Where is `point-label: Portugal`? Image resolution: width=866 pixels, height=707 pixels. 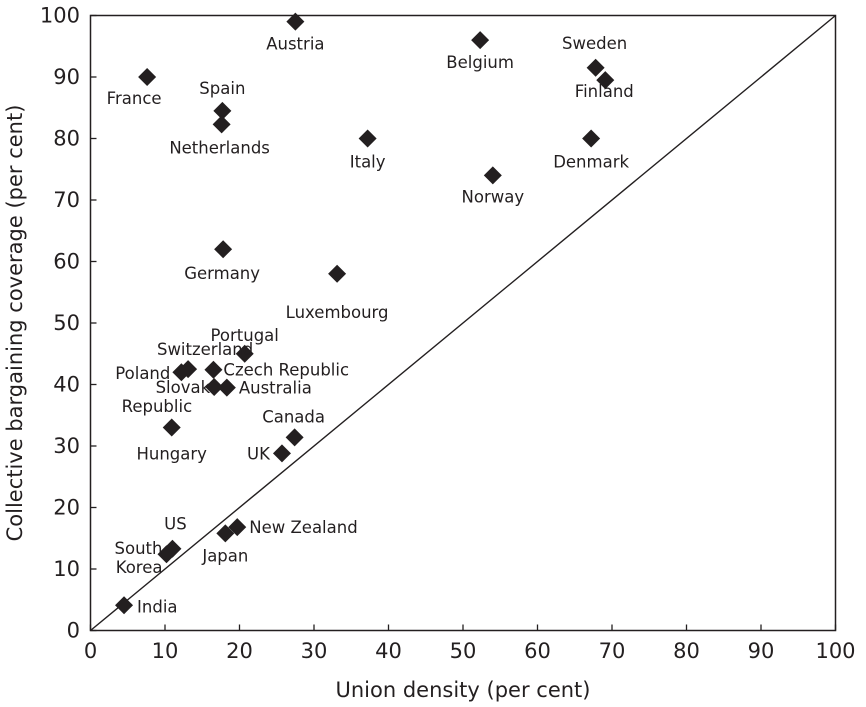
point-label: Portugal is located at coordinates (245, 335).